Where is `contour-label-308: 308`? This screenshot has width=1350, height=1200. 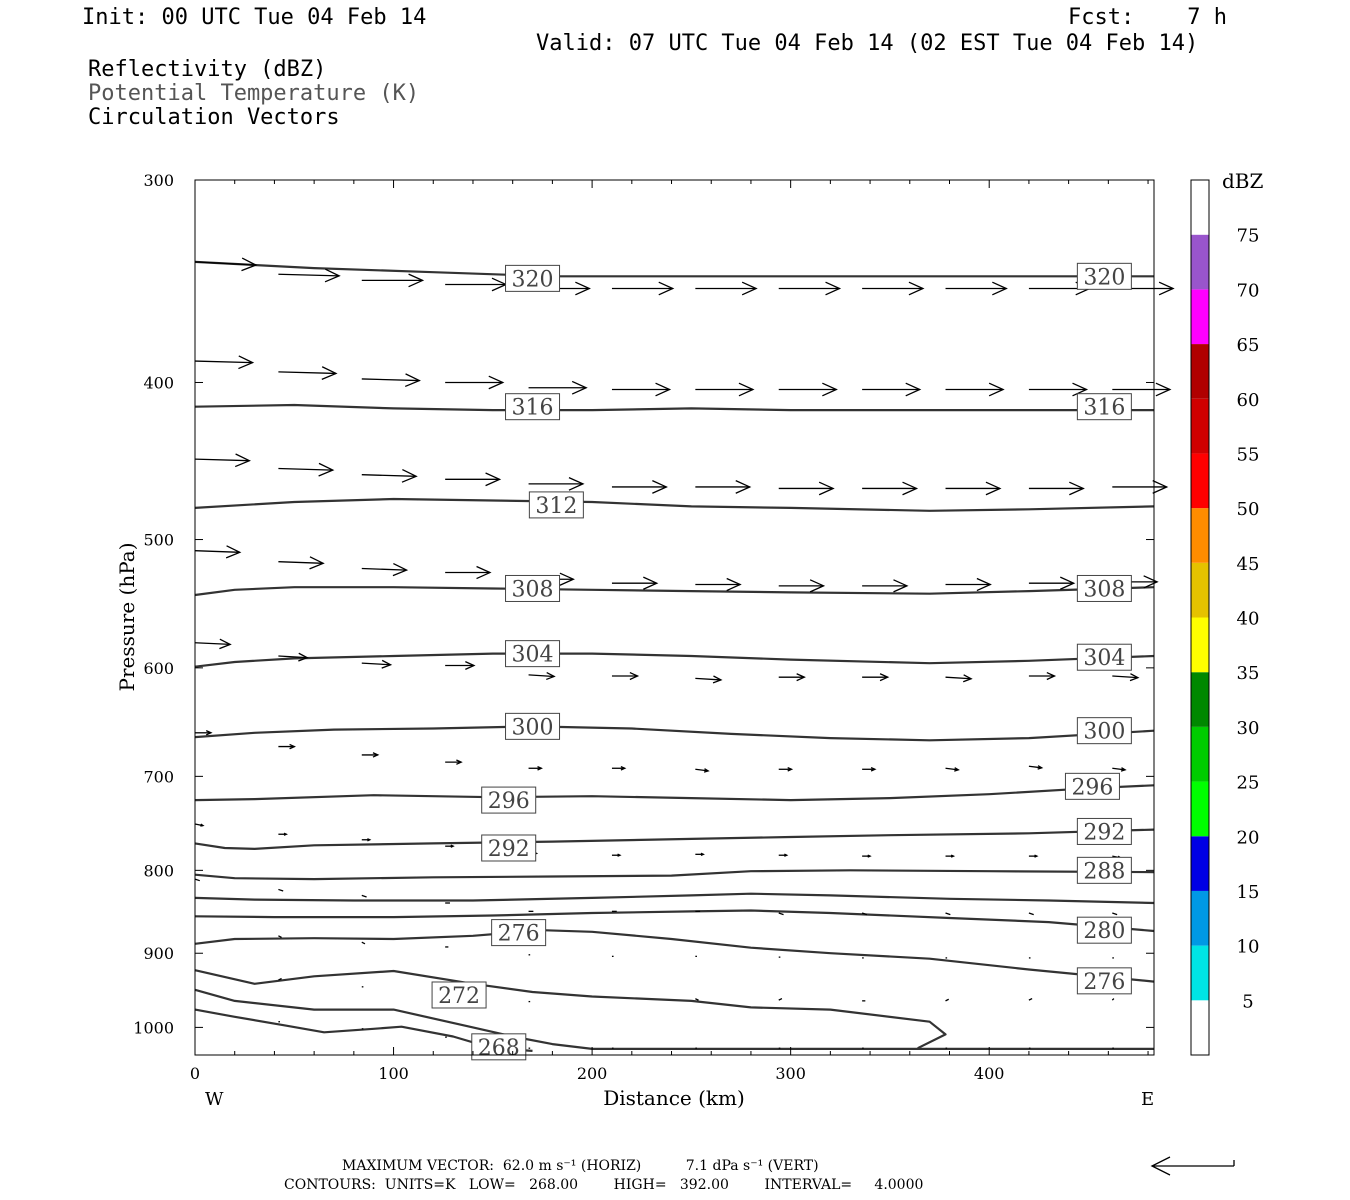
contour-label-308: 308 is located at coordinates (1104, 588).